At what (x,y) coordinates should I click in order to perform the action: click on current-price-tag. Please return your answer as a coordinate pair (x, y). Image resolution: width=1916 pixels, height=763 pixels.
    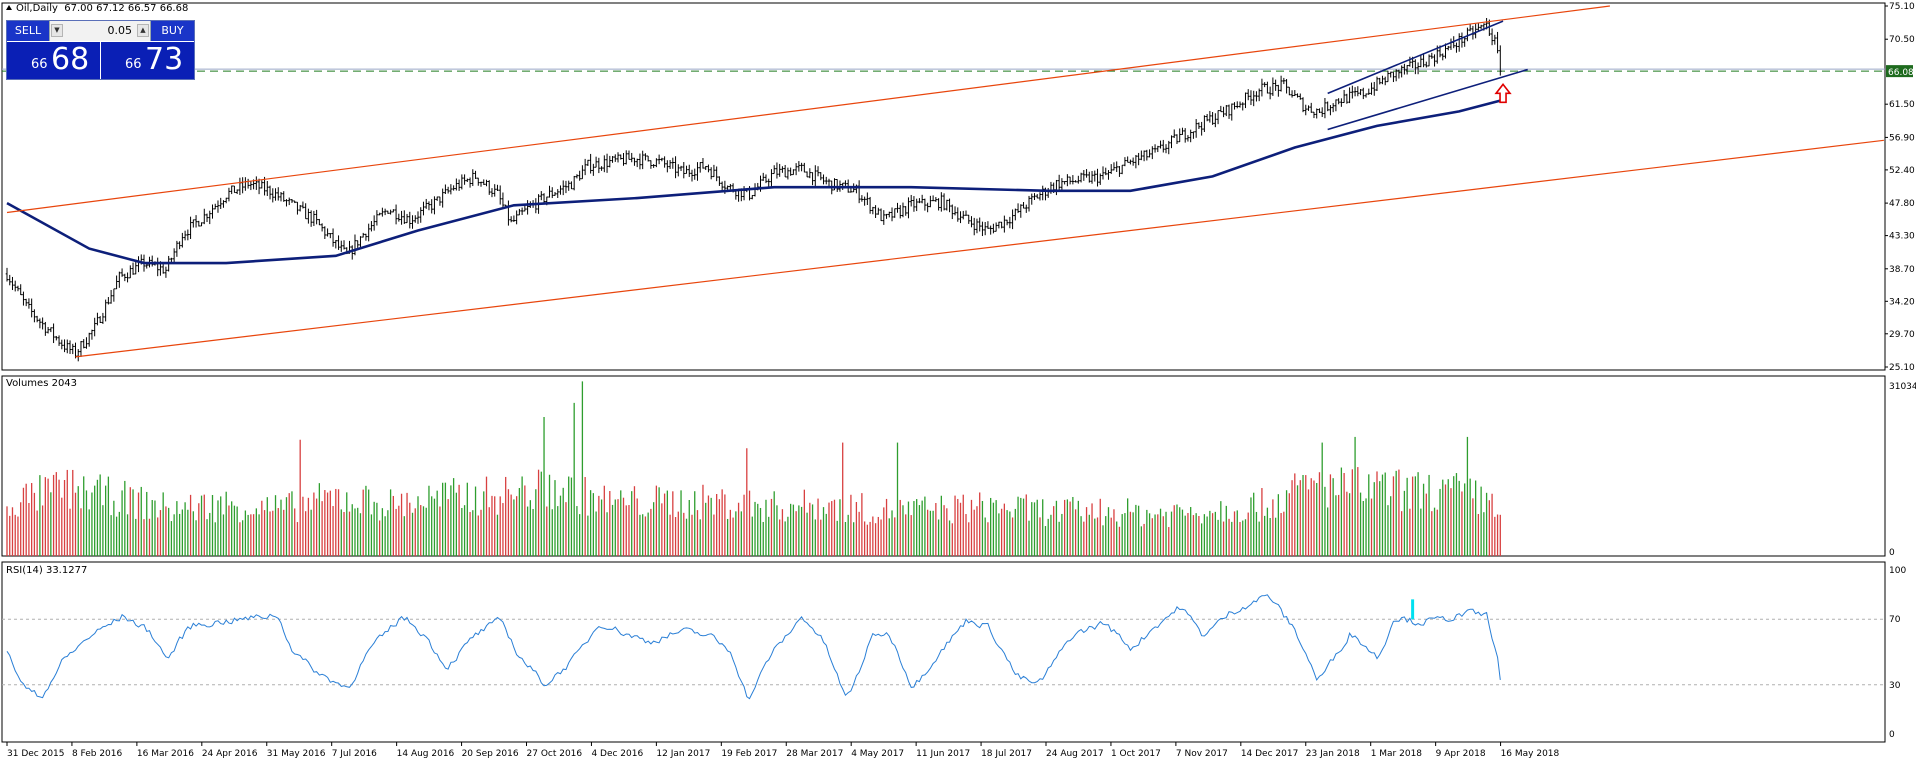
    Looking at the image, I should click on (1899, 71).